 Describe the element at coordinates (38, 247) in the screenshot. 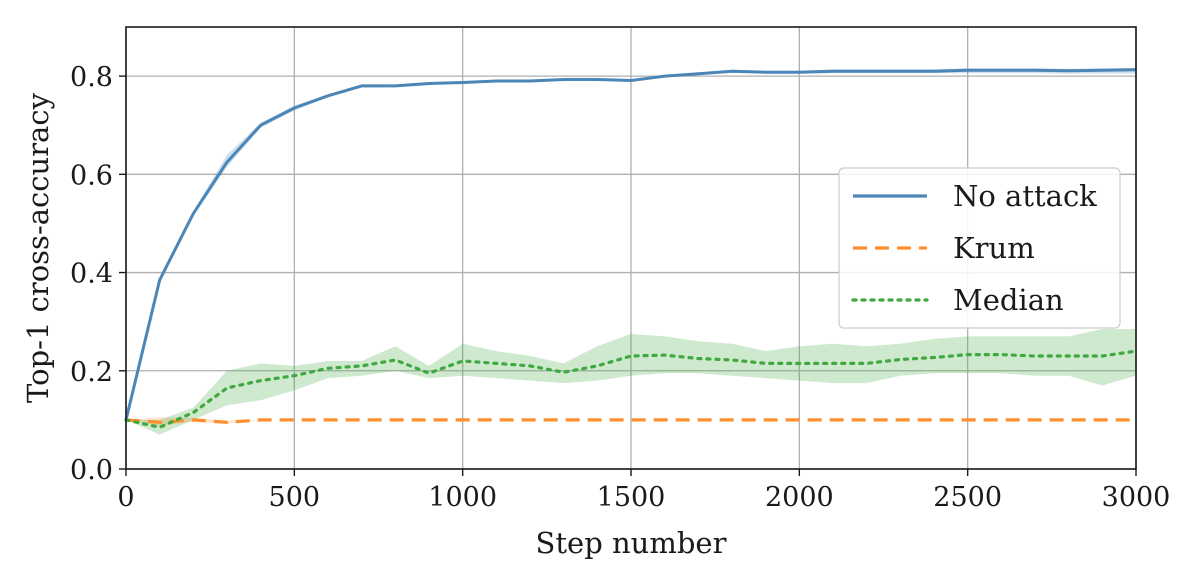

I see `y-axis-label: Top-1 cross-accuracy` at that location.